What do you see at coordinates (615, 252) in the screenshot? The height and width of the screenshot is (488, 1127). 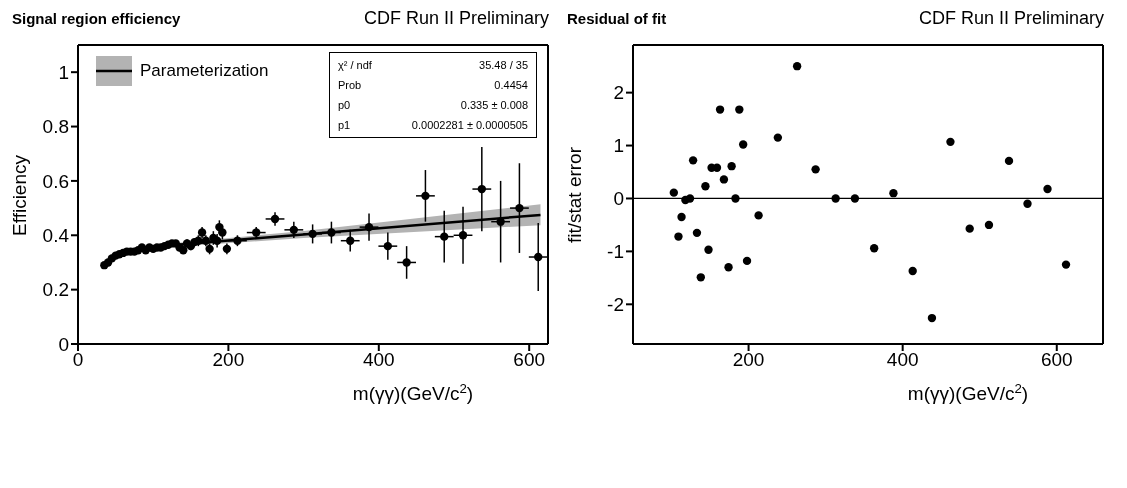 I see `y-tick-label: -1` at bounding box center [615, 252].